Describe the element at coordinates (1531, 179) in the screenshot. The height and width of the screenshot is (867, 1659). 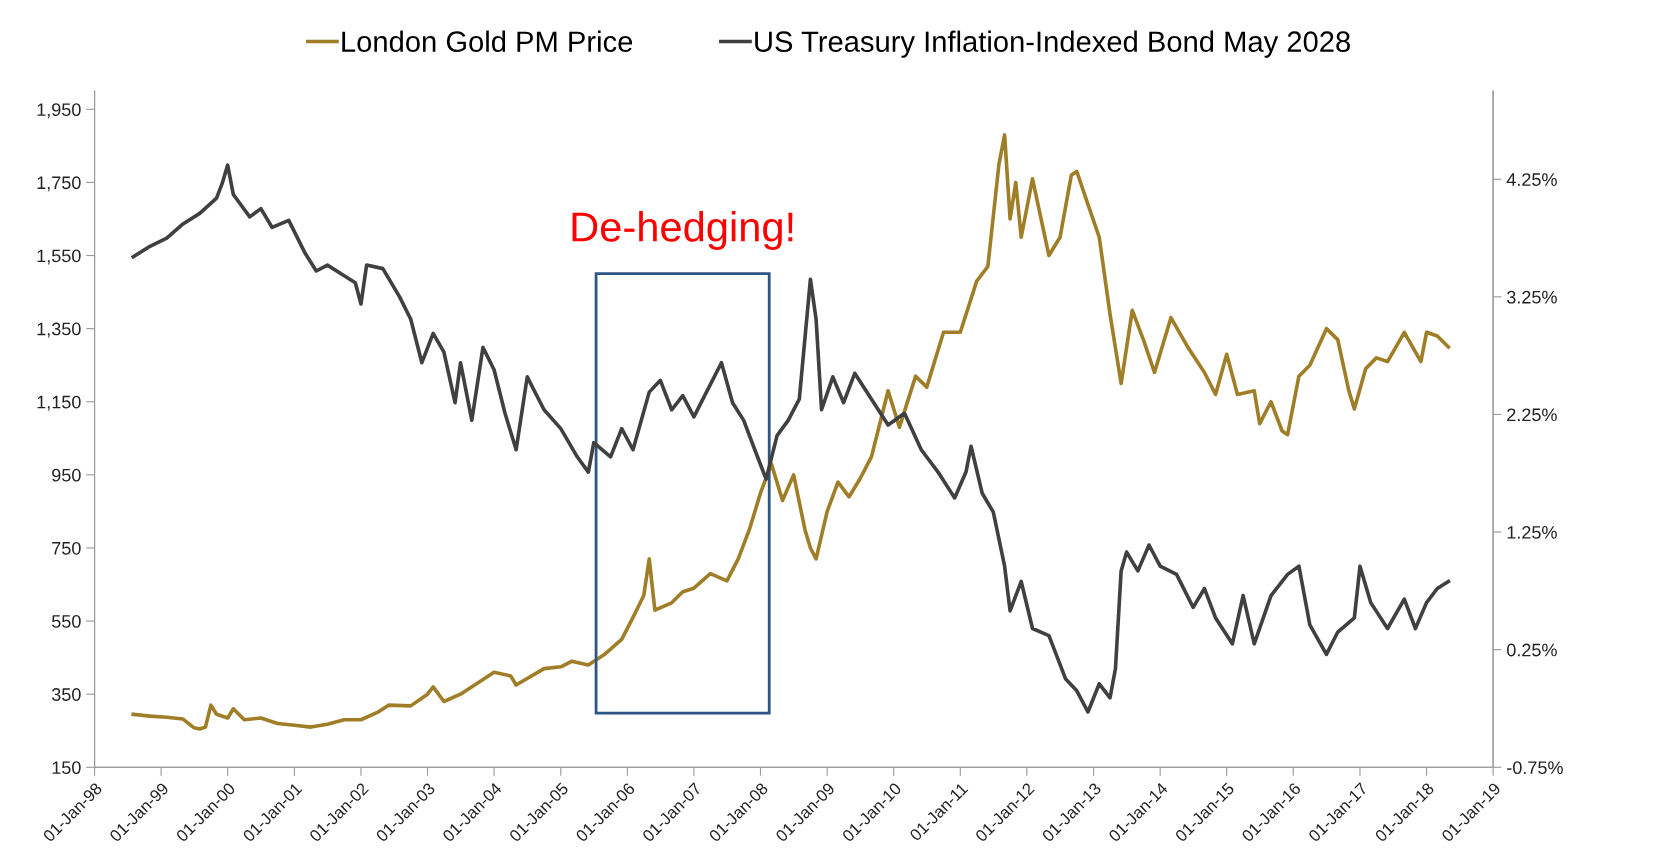
I see `y2-tick-label: 4.25%` at that location.